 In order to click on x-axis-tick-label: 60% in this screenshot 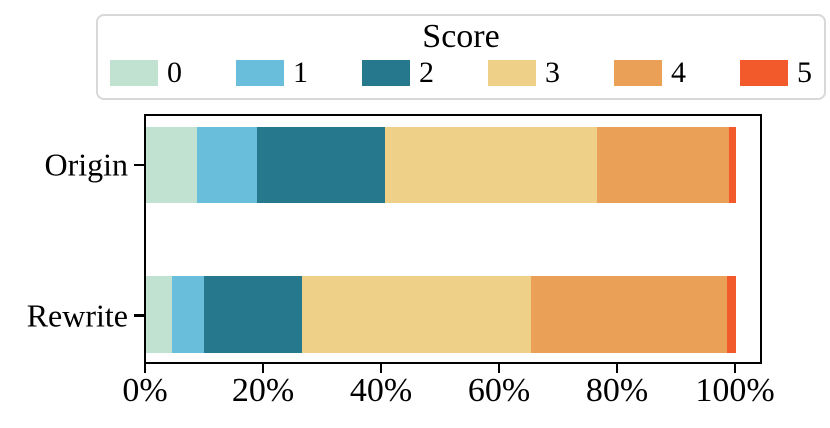, I will do `click(499, 390)`.